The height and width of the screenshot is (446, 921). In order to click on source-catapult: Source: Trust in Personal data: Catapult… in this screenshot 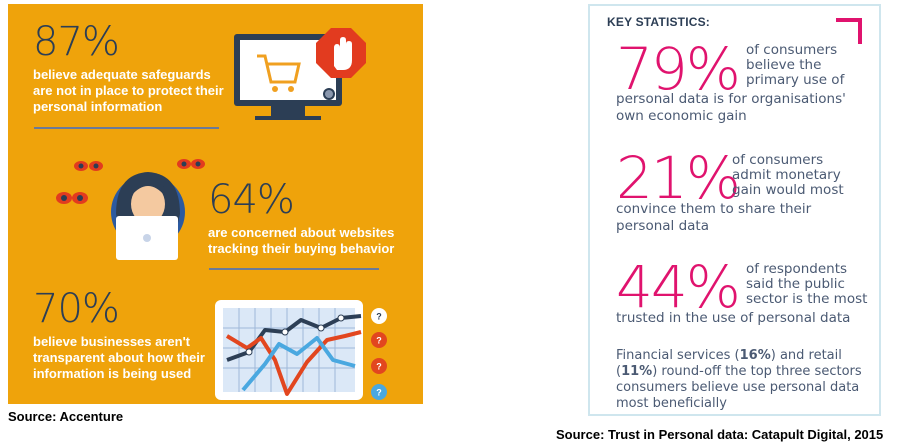, I will do `click(720, 434)`.